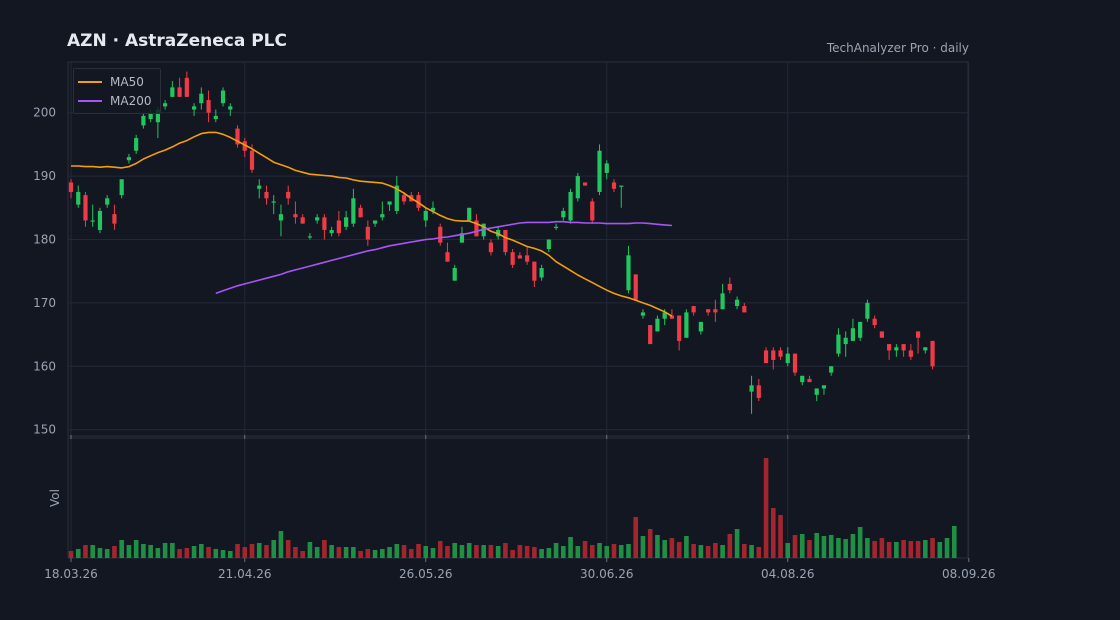 This screenshot has width=1120, height=620. Describe the element at coordinates (443, 257) in the screenshot. I see `series-line-ma200` at that location.